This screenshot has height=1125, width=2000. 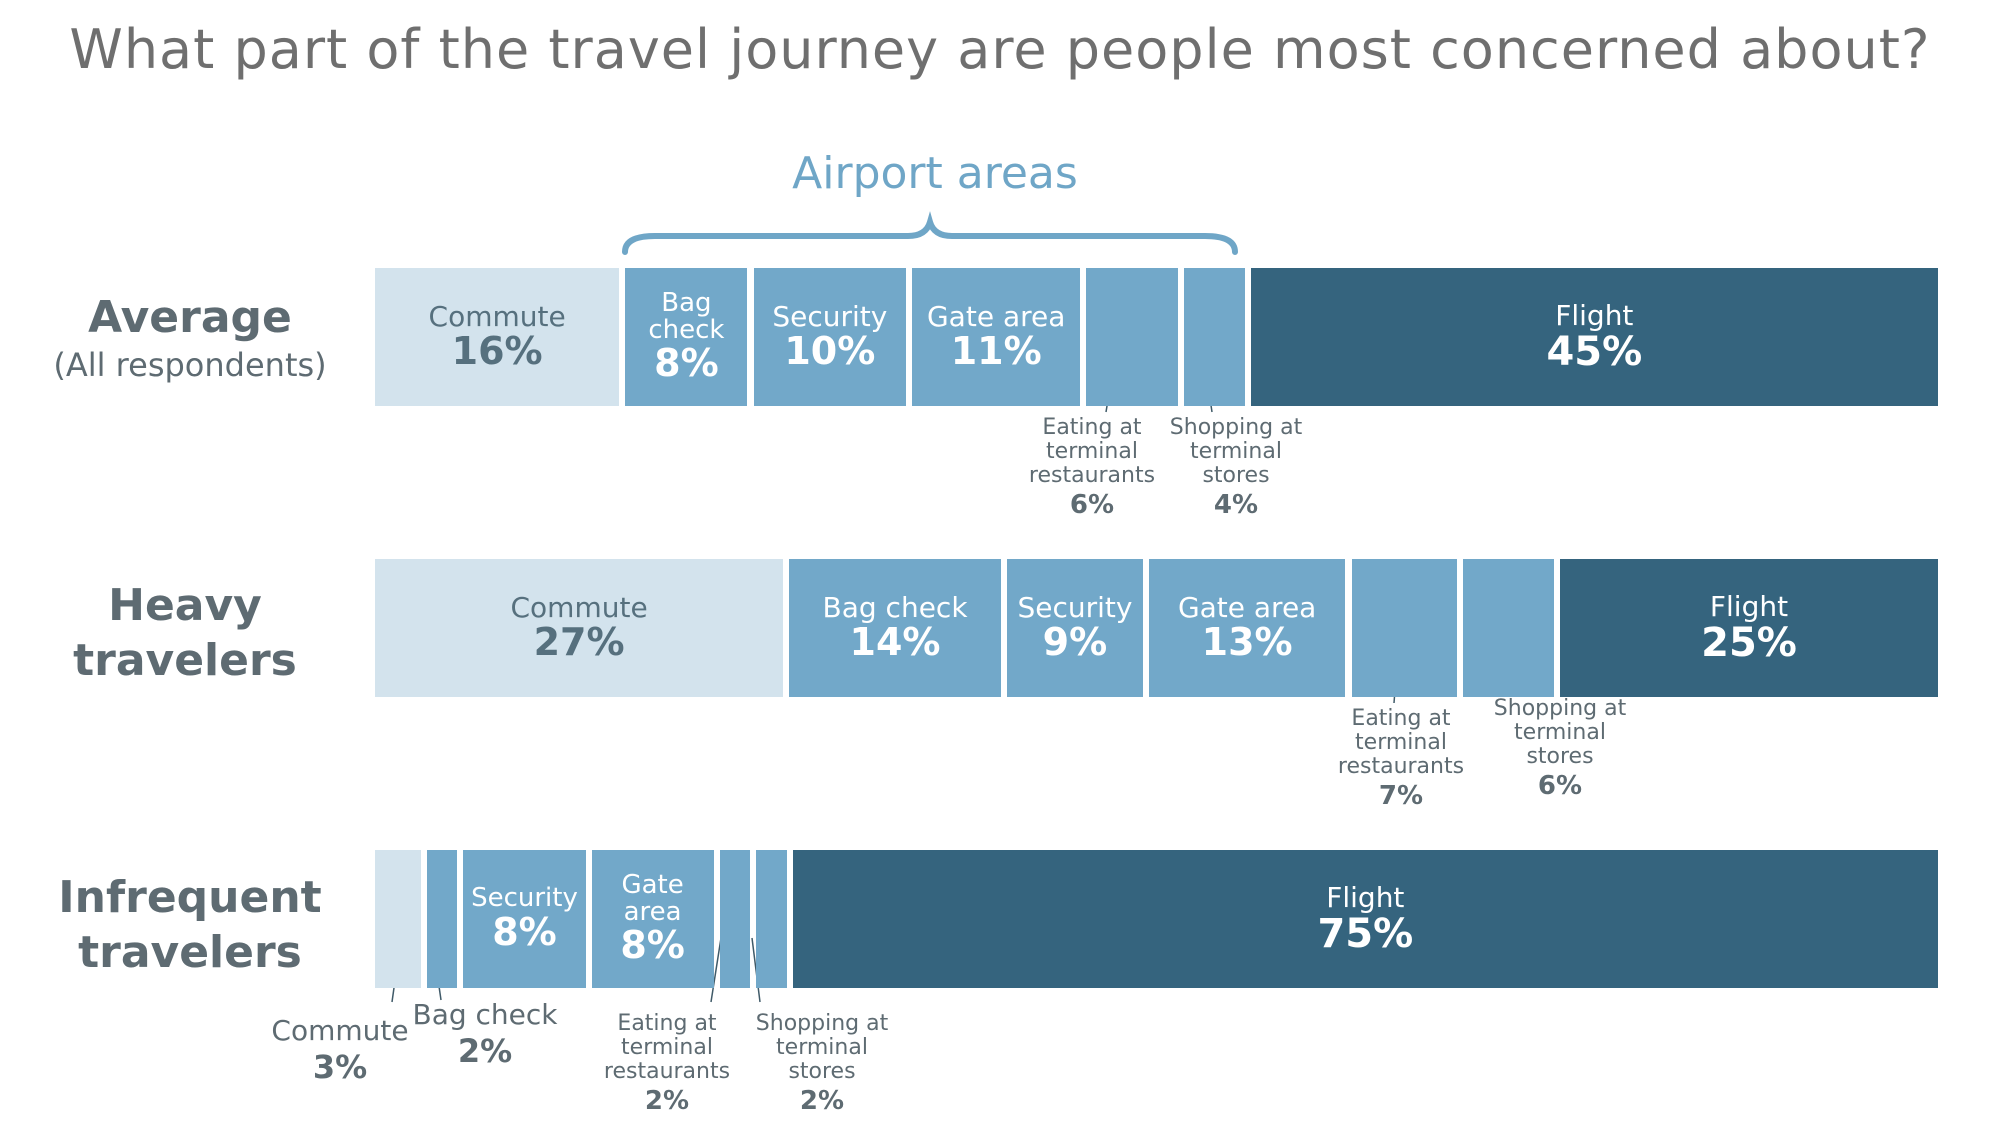 I want to click on segment-value-label: 14%, so click(x=895, y=641).